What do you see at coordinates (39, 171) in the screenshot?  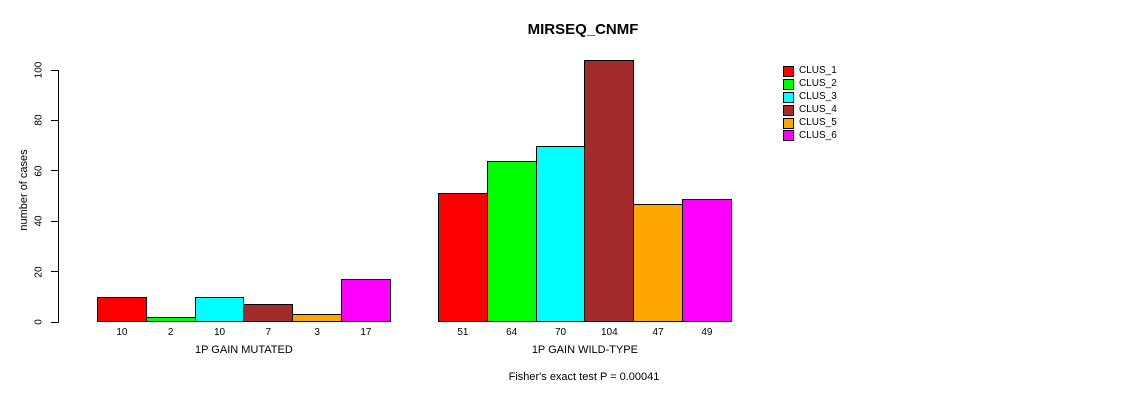 I see `y-axis-tick-label: 60` at bounding box center [39, 171].